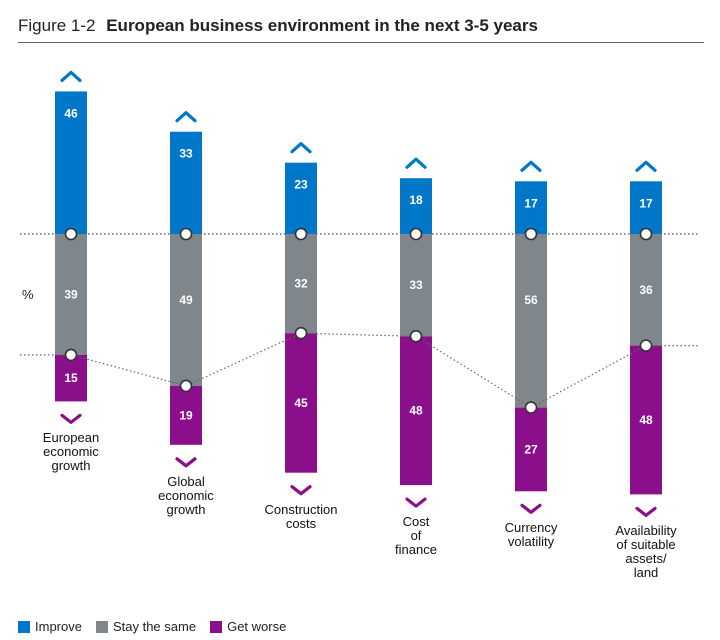 The width and height of the screenshot is (720, 640). What do you see at coordinates (186, 495) in the screenshot?
I see `category-label-global-economic-growth: Global economic growth` at bounding box center [186, 495].